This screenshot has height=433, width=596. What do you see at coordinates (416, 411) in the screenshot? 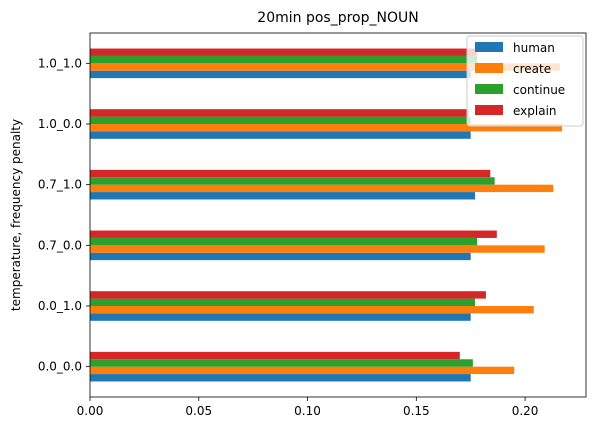
I see `x-tick-label: 0.15` at bounding box center [416, 411].